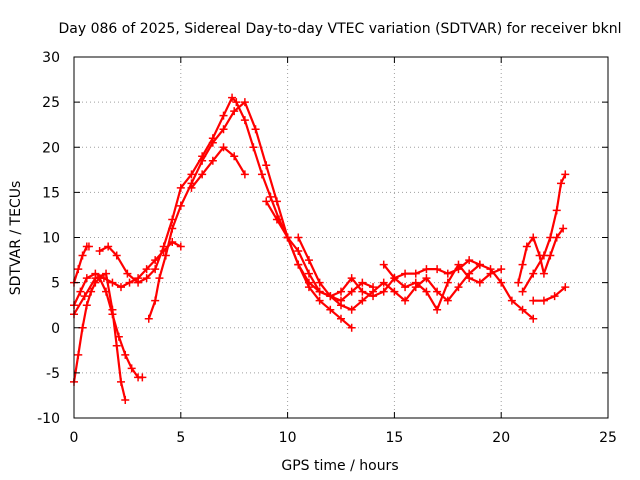  What do you see at coordinates (55, 329) in the screenshot?
I see `y-tick-label: 0` at bounding box center [55, 329].